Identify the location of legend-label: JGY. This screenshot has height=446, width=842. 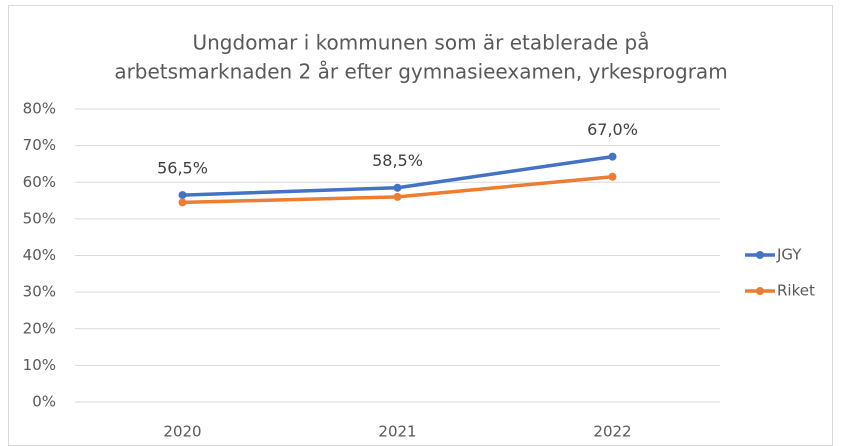
(789, 255).